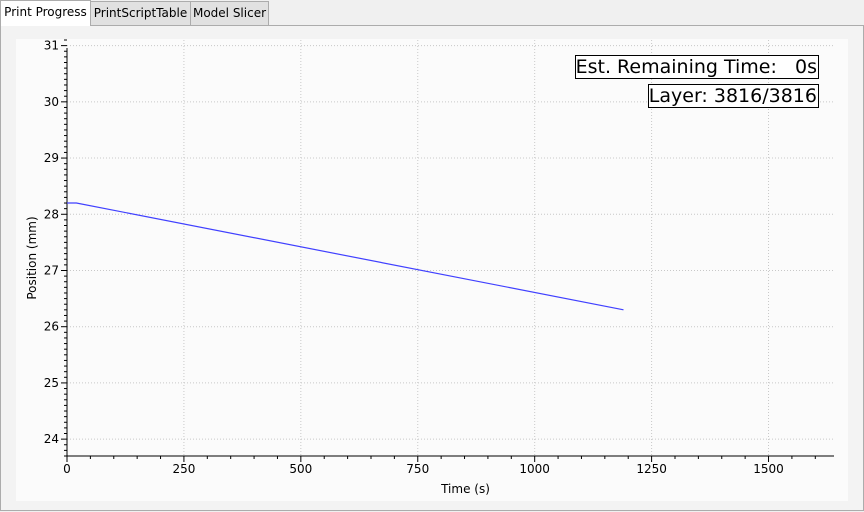  What do you see at coordinates (51, 102) in the screenshot?
I see `y-tick-label: 30` at bounding box center [51, 102].